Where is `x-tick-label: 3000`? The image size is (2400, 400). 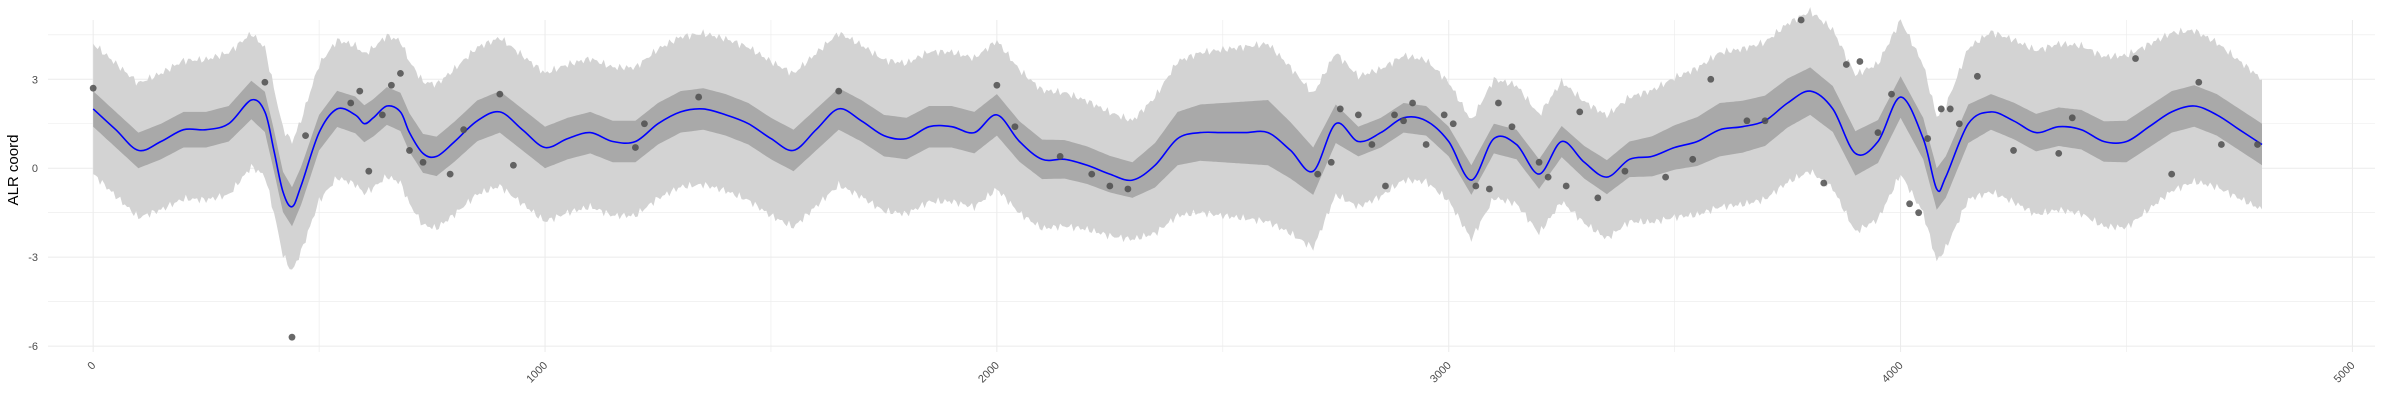
x-tick-label: 3000 is located at coordinates (1441, 373).